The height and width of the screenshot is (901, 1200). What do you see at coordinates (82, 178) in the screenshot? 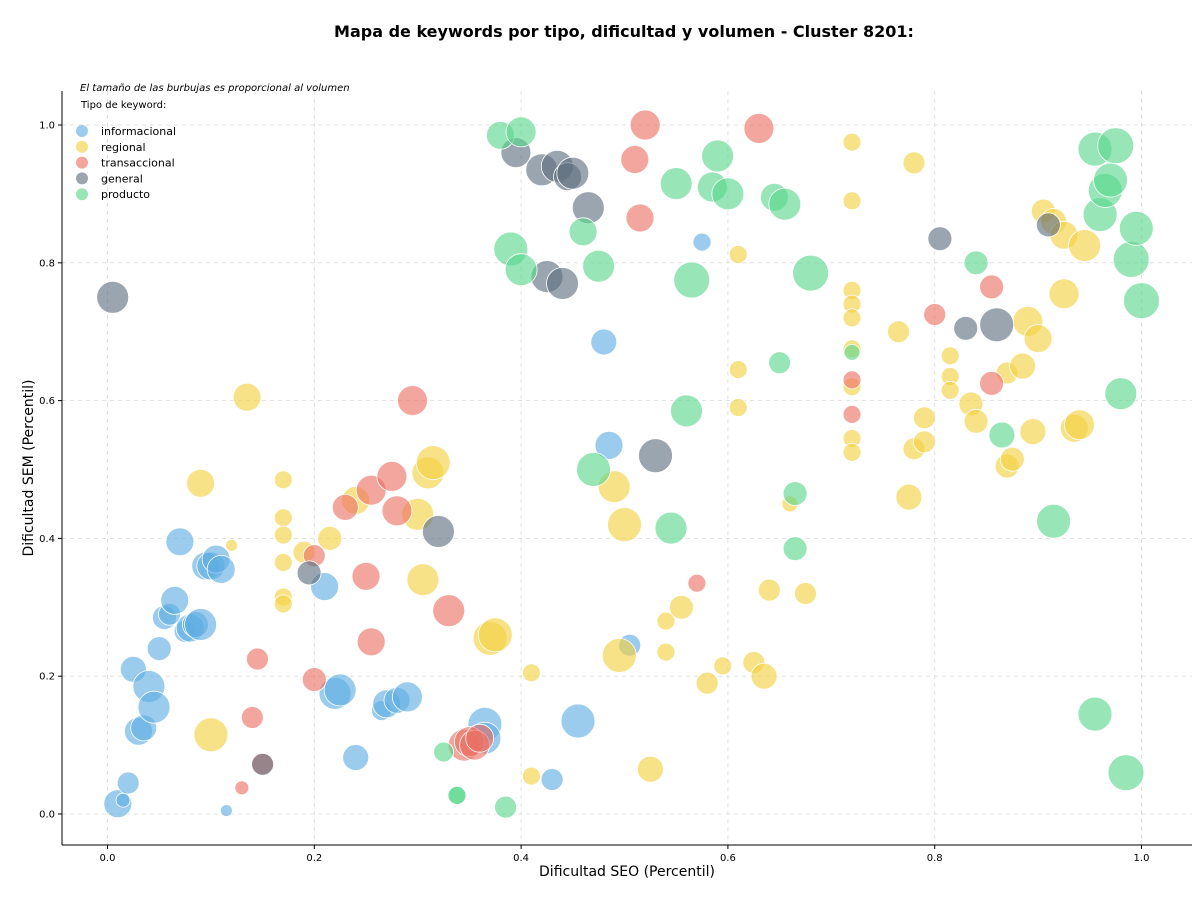
I see `legend-marker-general` at bounding box center [82, 178].